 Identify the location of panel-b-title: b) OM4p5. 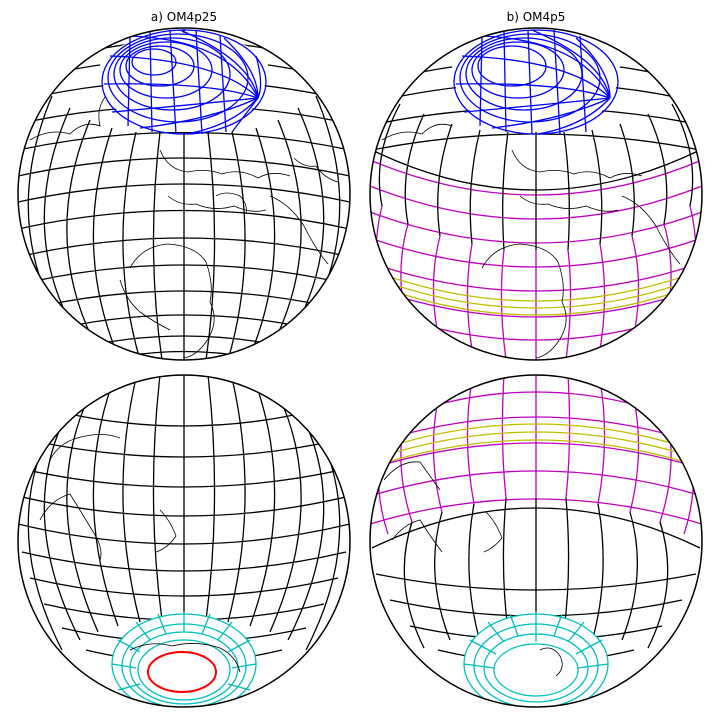
(536, 17).